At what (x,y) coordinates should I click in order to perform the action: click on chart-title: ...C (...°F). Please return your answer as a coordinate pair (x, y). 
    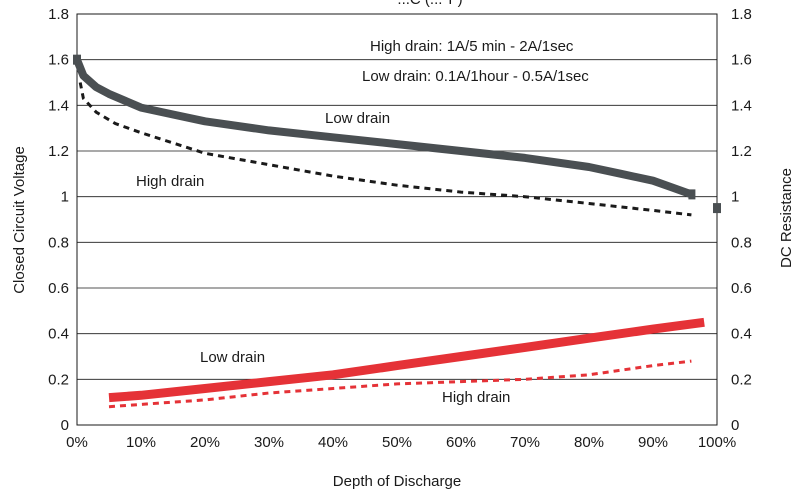
    Looking at the image, I should click on (429, 4).